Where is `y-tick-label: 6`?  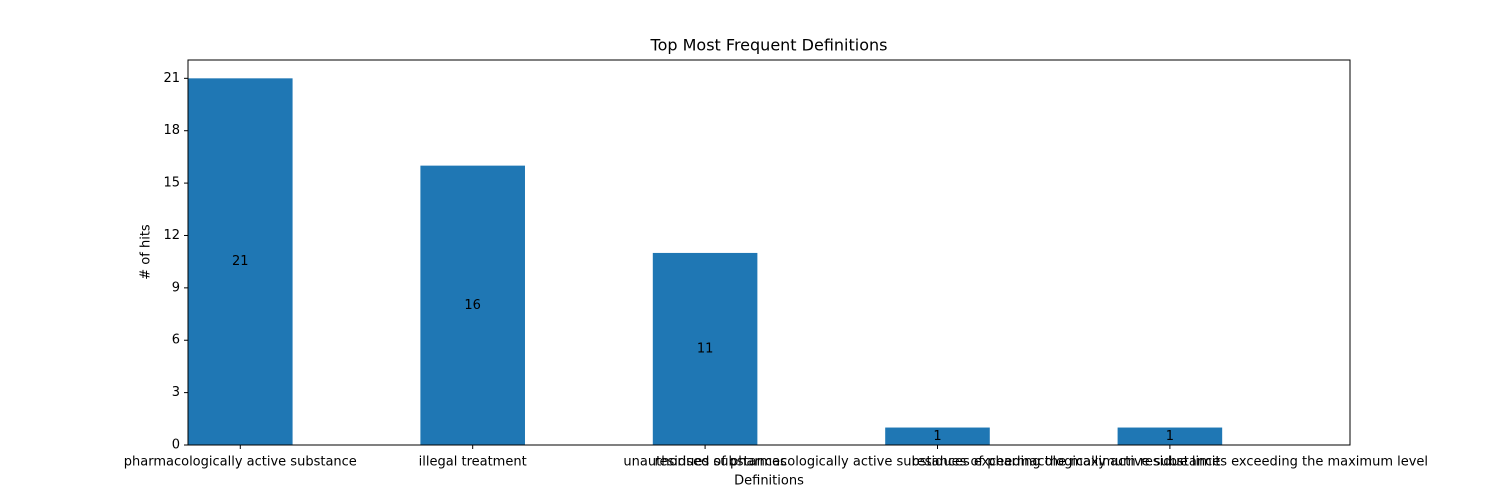
y-tick-label: 6 is located at coordinates (176, 340).